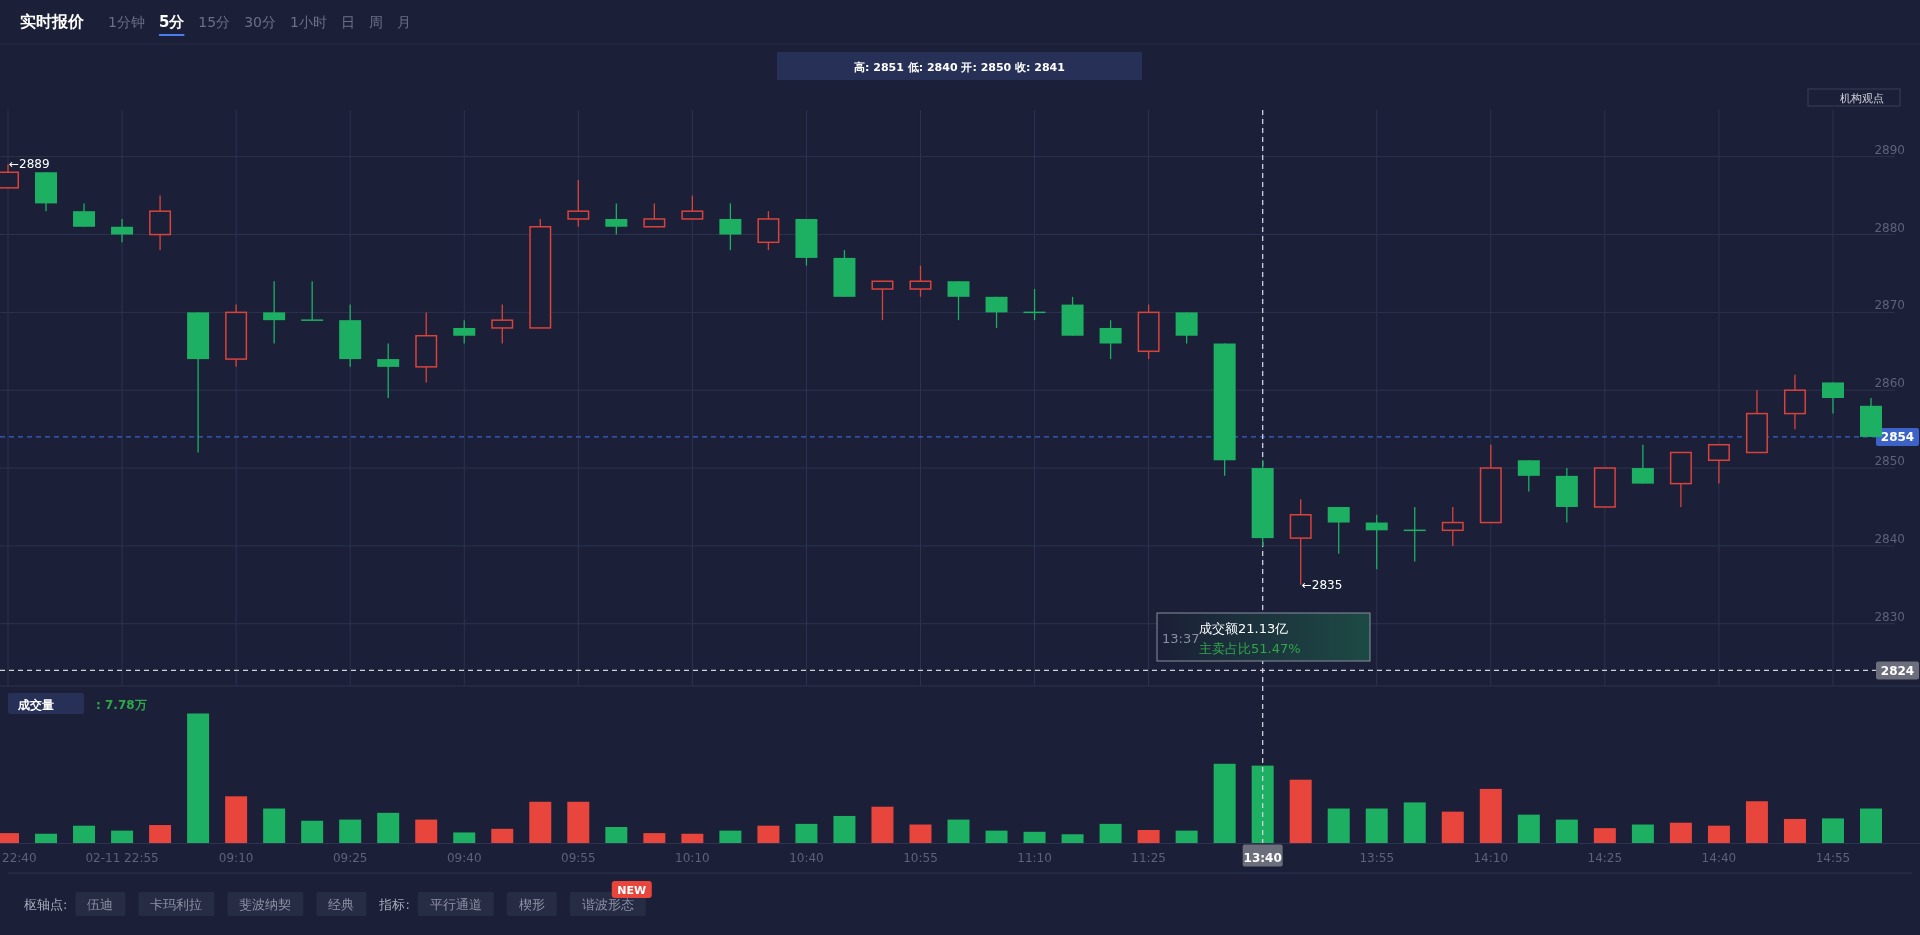 This screenshot has height=935, width=1920. I want to click on x-tick-label: 22:40, so click(19, 857).